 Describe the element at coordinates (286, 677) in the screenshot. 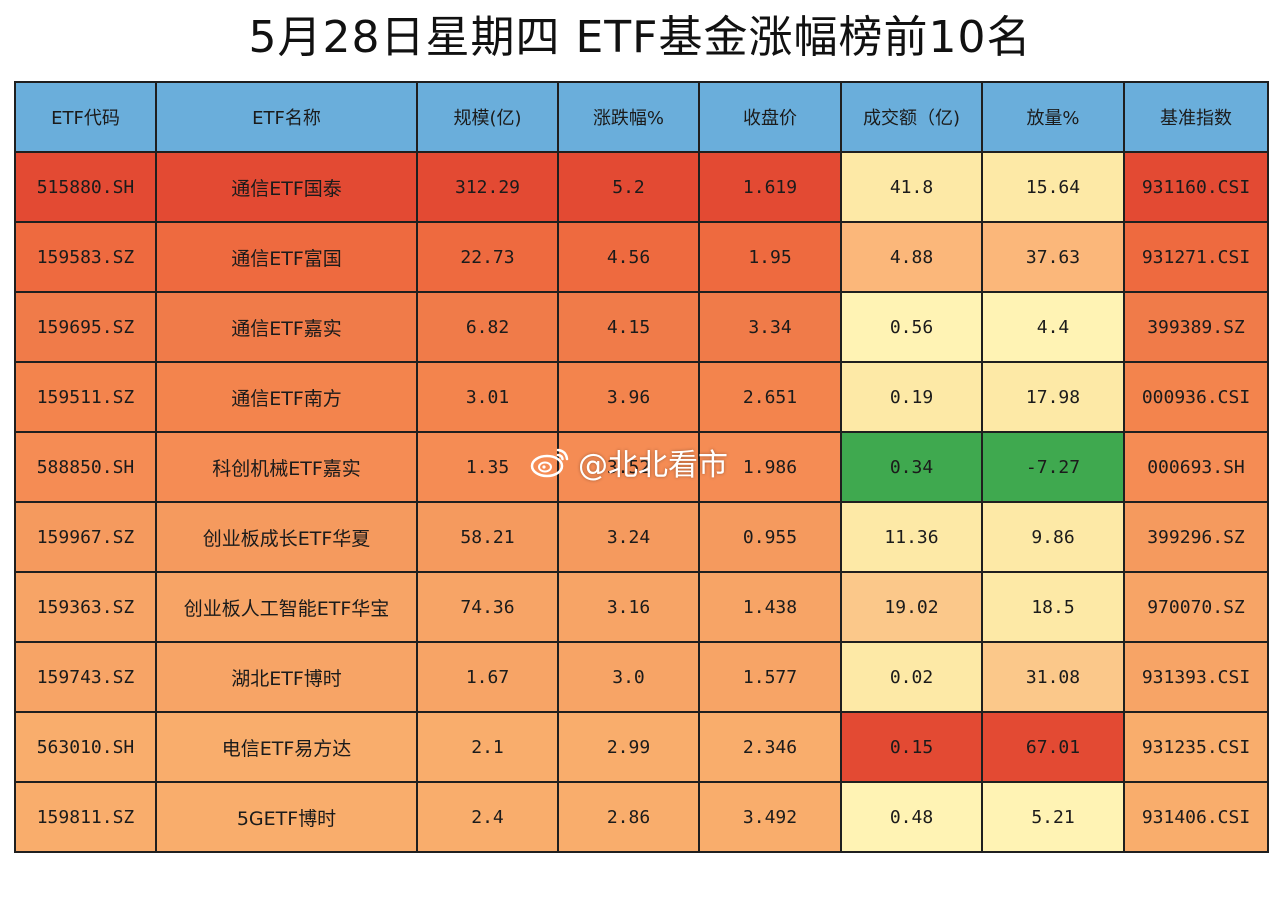

I see `name-cell: 湖北ETF博时` at that location.